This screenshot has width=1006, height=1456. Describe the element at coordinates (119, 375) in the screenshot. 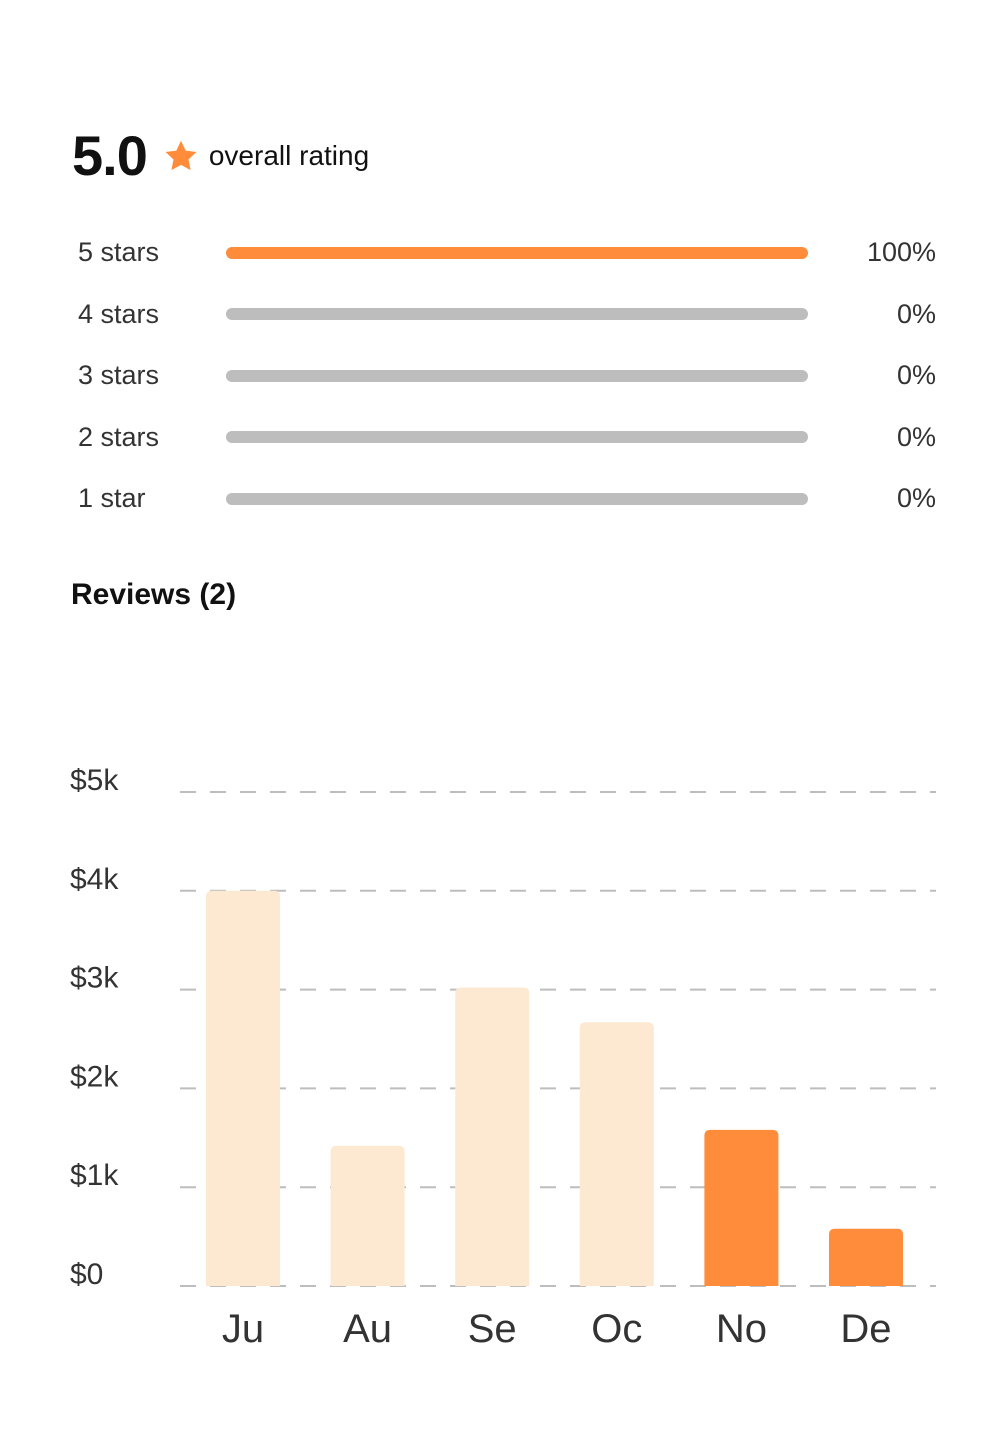

I see `rating-row-label: 3 stars` at that location.